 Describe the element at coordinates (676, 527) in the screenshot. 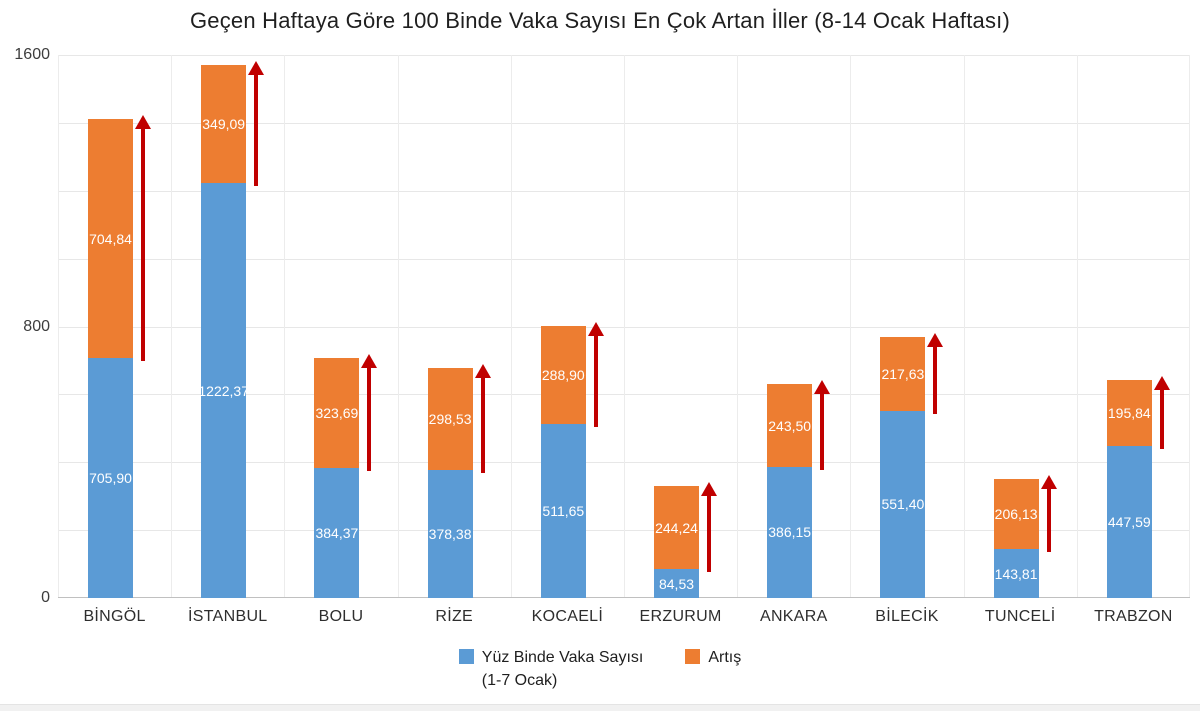

I see `bar-value-label: 244,24` at that location.